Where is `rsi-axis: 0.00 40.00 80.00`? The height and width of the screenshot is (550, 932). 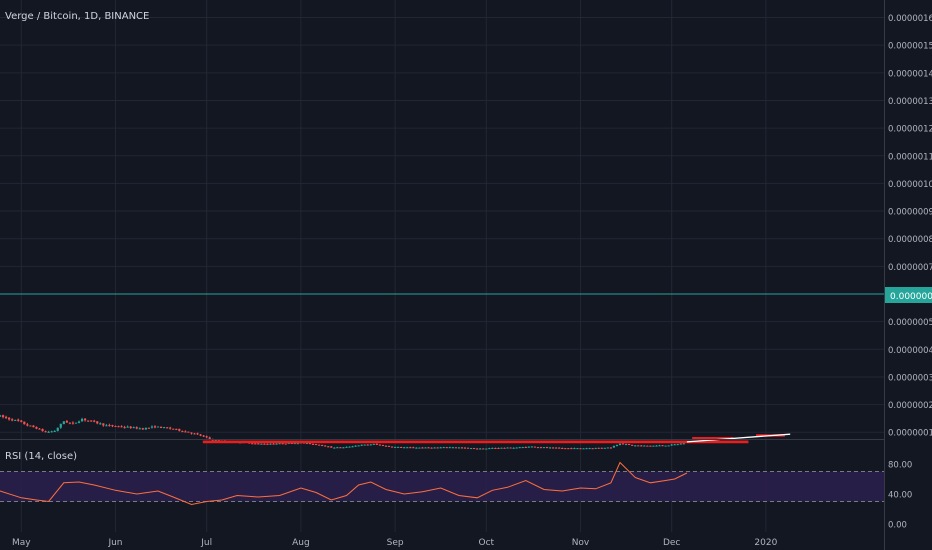
rsi-axis: 0.00 40.00 80.00 is located at coordinates (900, 496).